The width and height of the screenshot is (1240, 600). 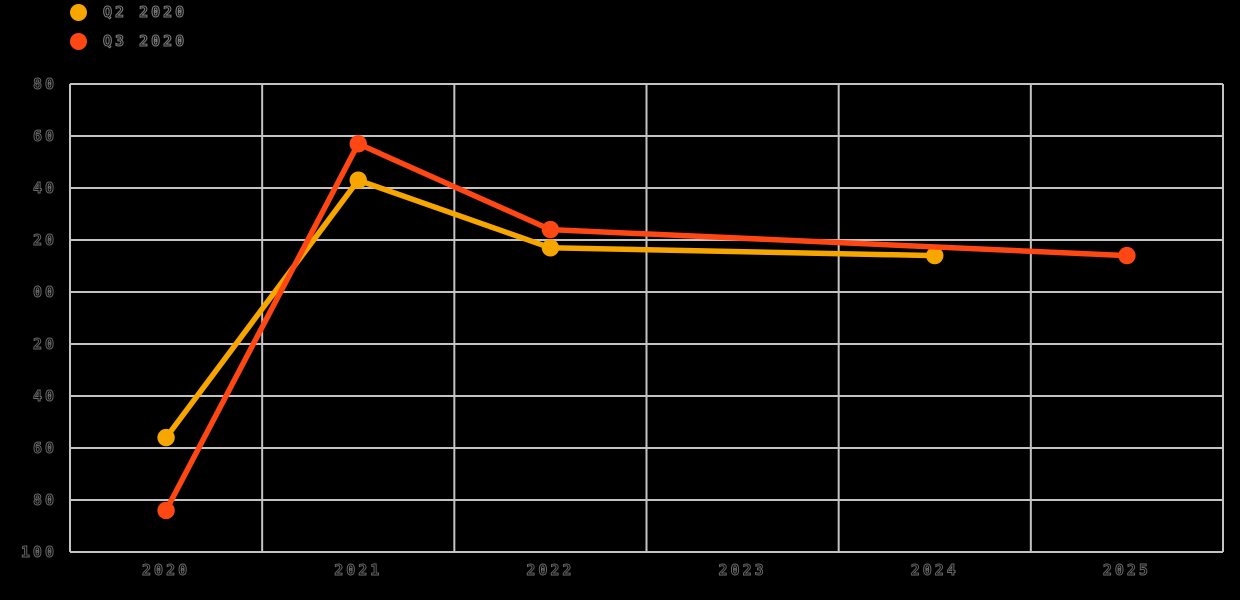 I want to click on legend-label-q2-2020: Q2 2020, so click(x=145, y=12).